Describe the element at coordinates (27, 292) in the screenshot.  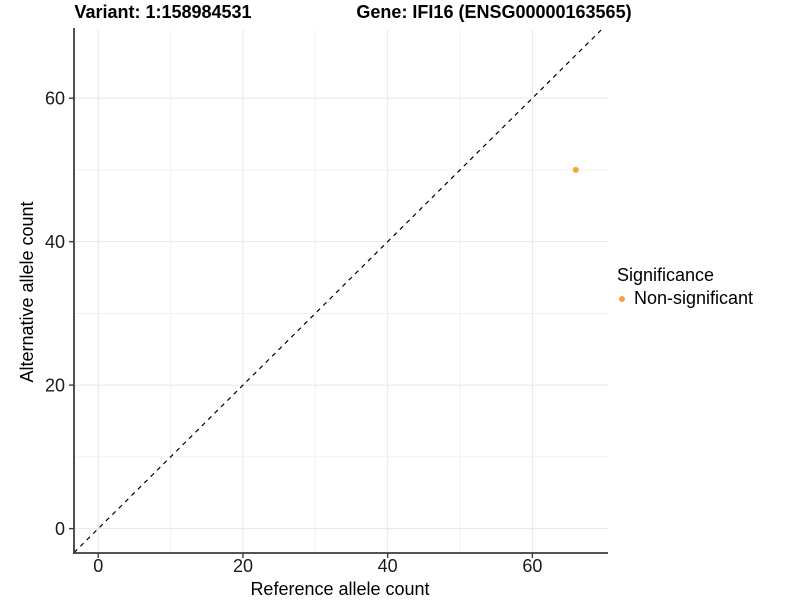
I see `y-axis-title: Alternative allele count` at that location.